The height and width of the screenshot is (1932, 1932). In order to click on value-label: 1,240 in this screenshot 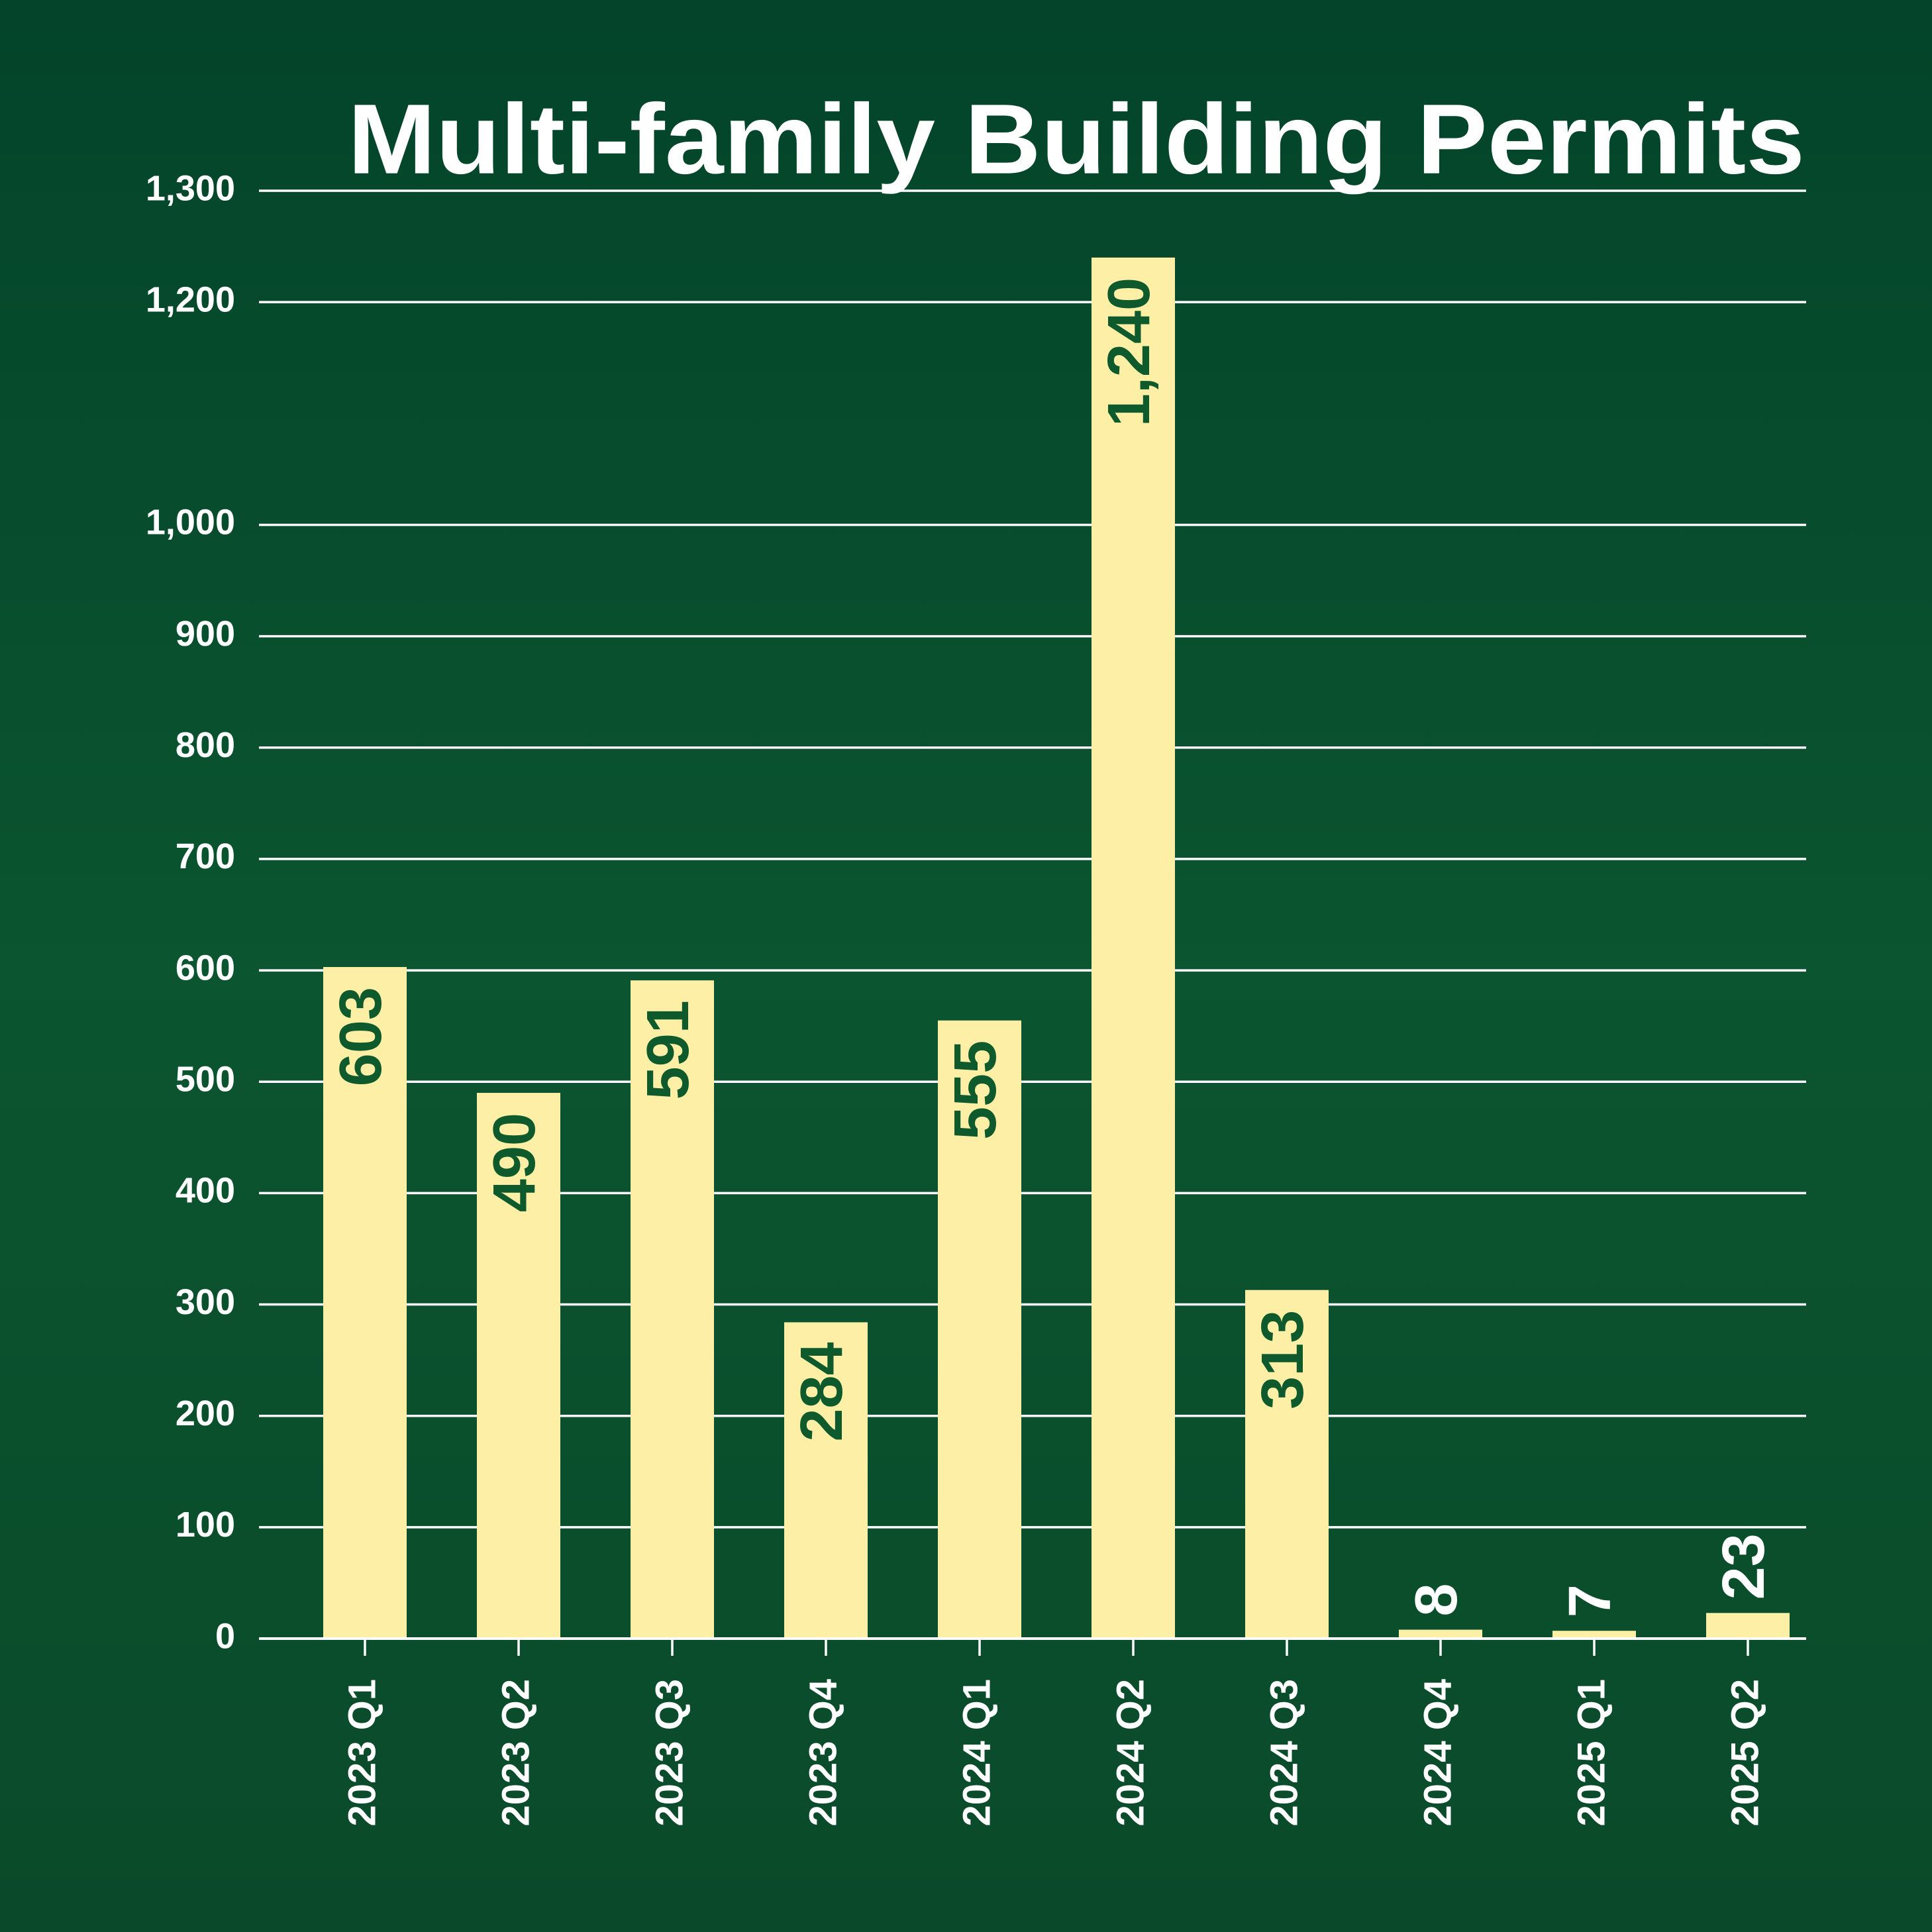, I will do `click(1129, 352)`.